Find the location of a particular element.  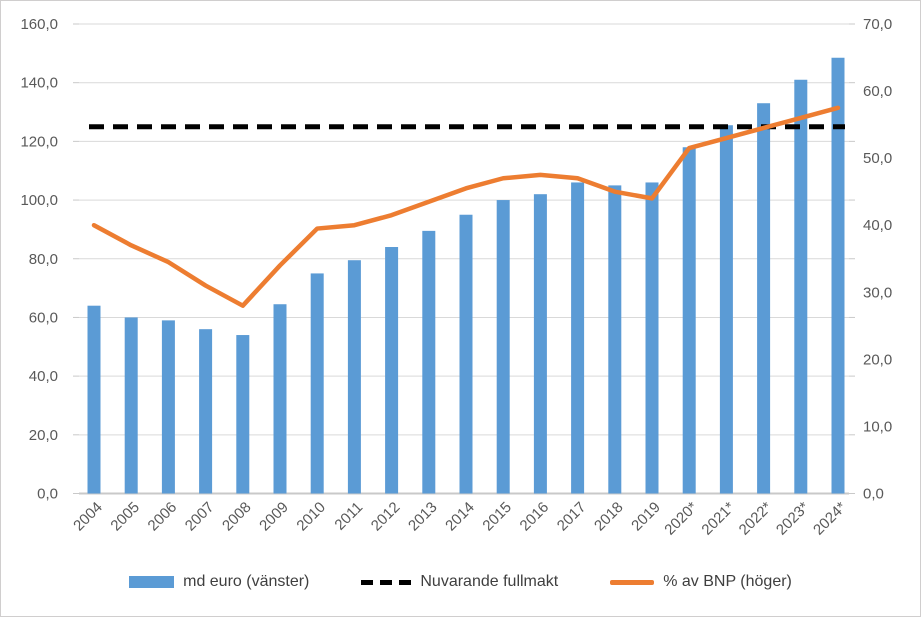

bar-2010 is located at coordinates (317, 383).